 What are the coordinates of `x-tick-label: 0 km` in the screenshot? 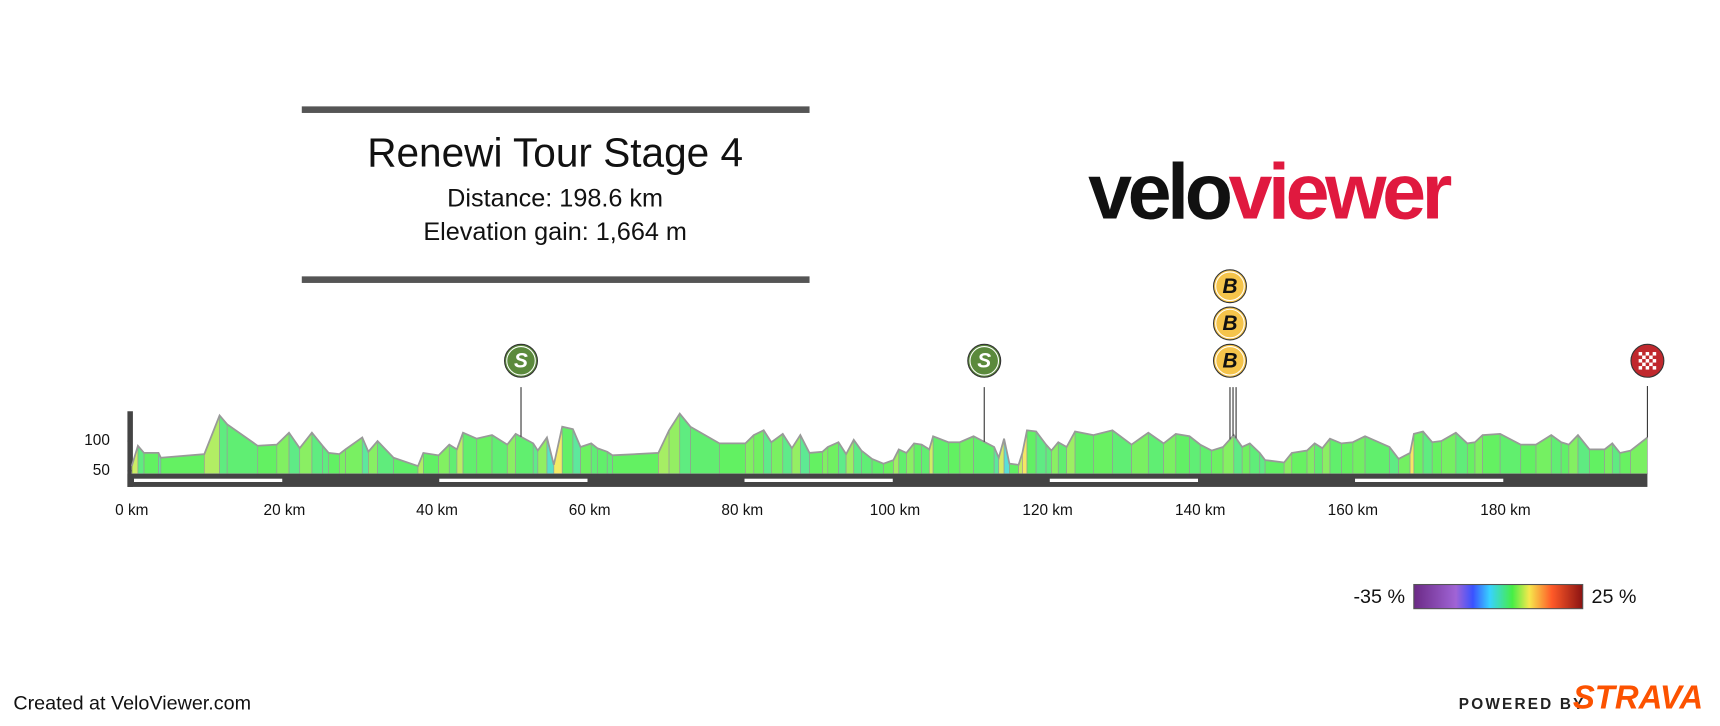 It's located at (131, 510).